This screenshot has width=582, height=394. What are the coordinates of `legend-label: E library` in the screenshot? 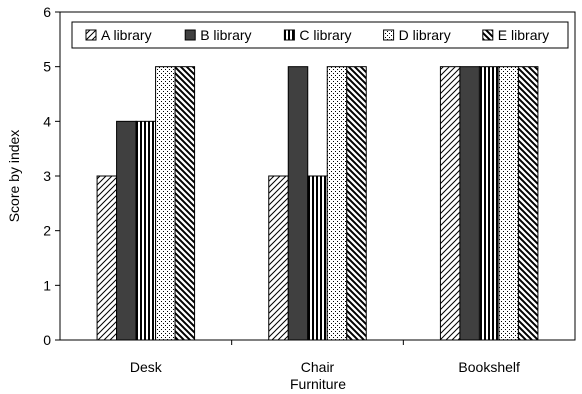 It's located at (523, 35).